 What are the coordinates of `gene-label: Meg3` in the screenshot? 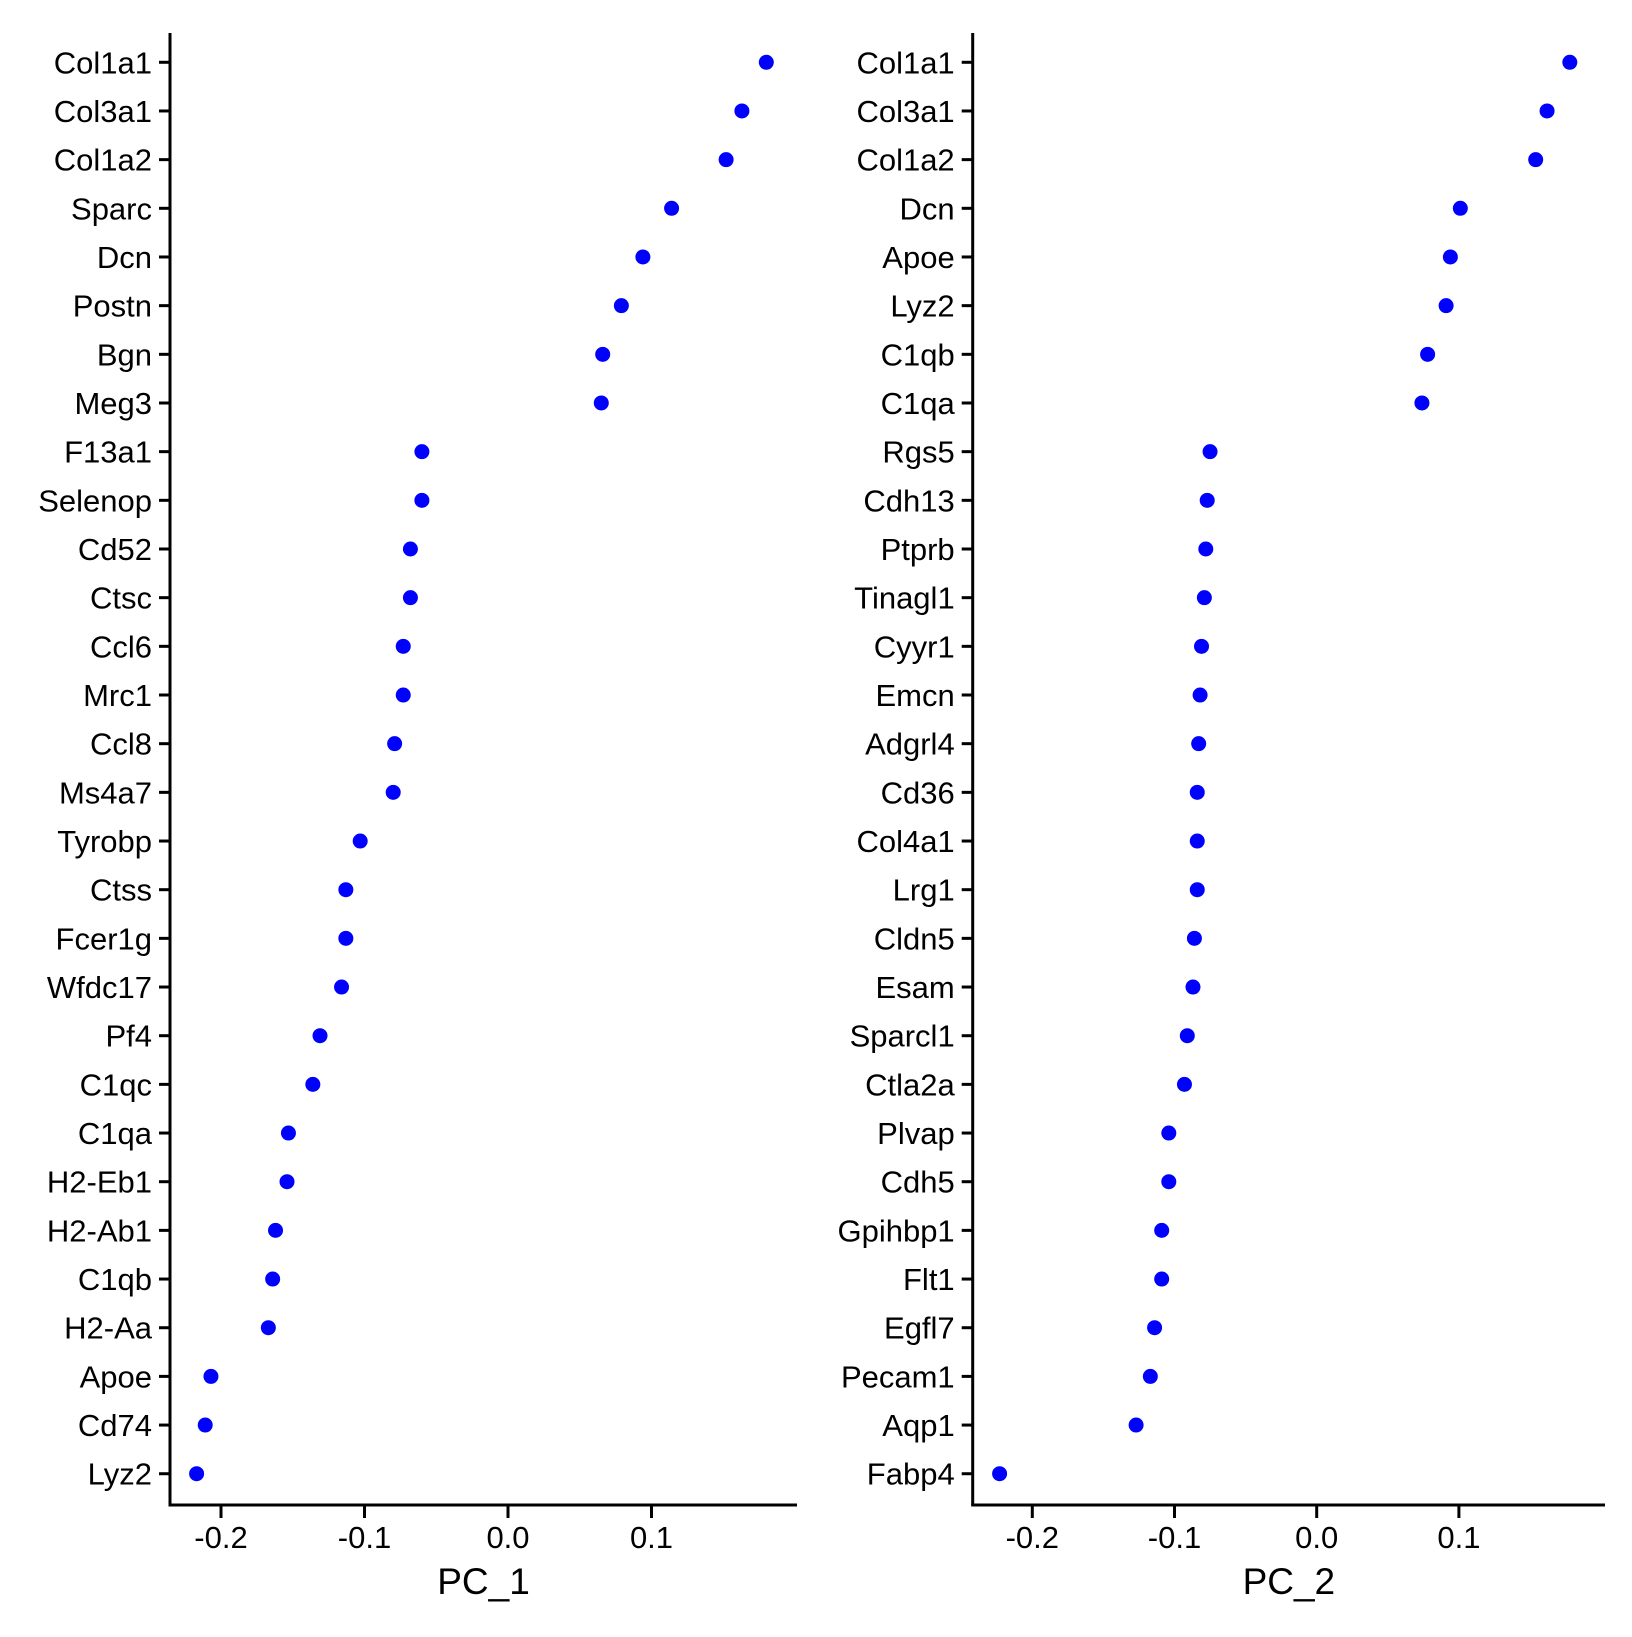 It's located at (113, 403).